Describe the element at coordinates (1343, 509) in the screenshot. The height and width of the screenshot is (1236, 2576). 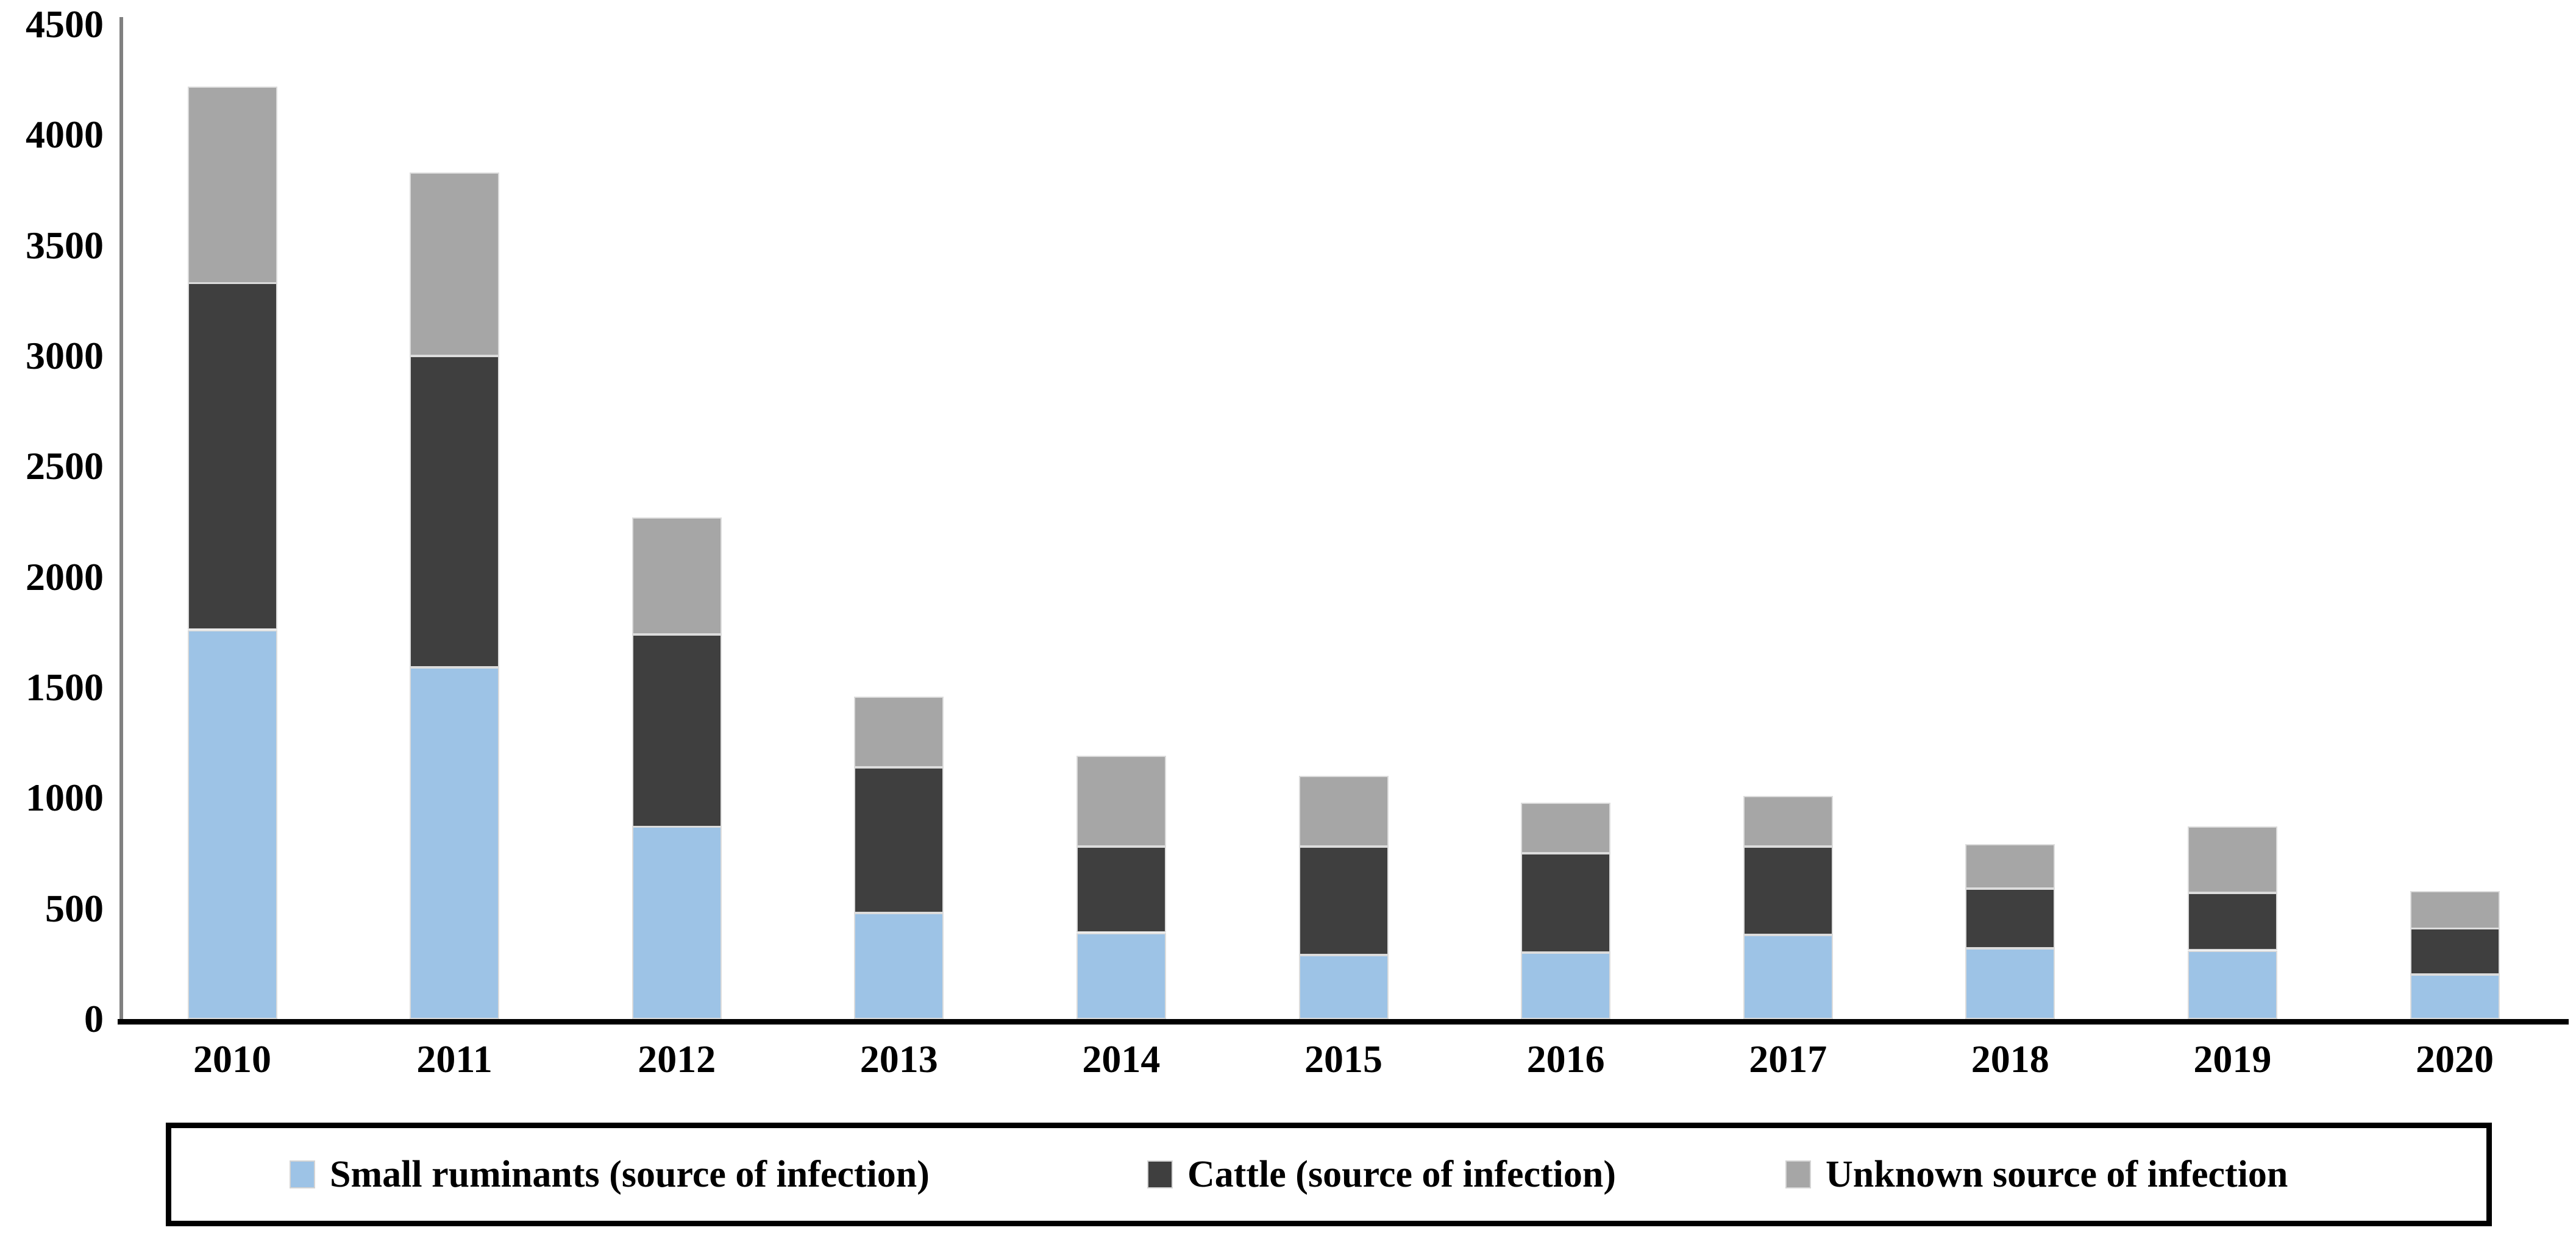
I see `bar-2015` at that location.